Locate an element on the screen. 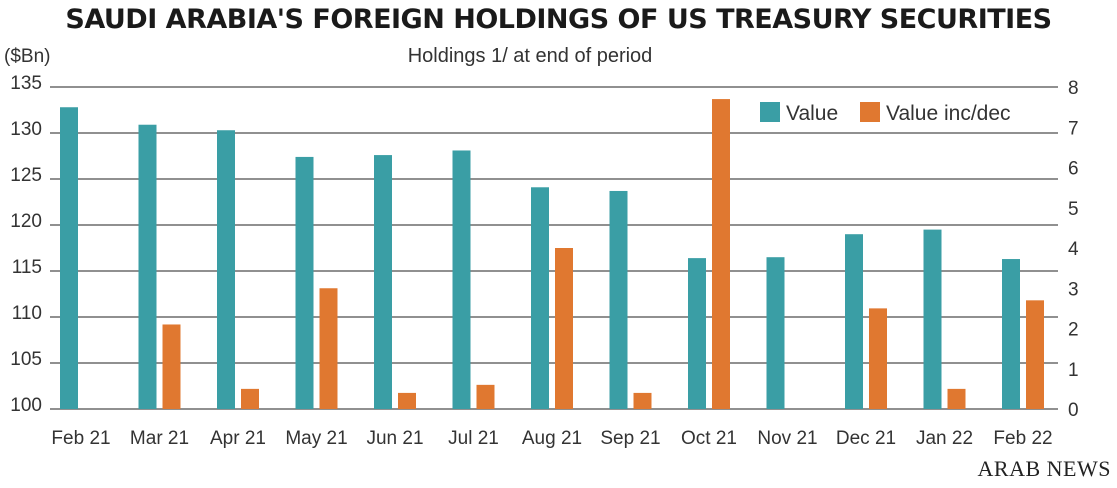  y-tick-label-right: 1 is located at coordinates (1073, 370).